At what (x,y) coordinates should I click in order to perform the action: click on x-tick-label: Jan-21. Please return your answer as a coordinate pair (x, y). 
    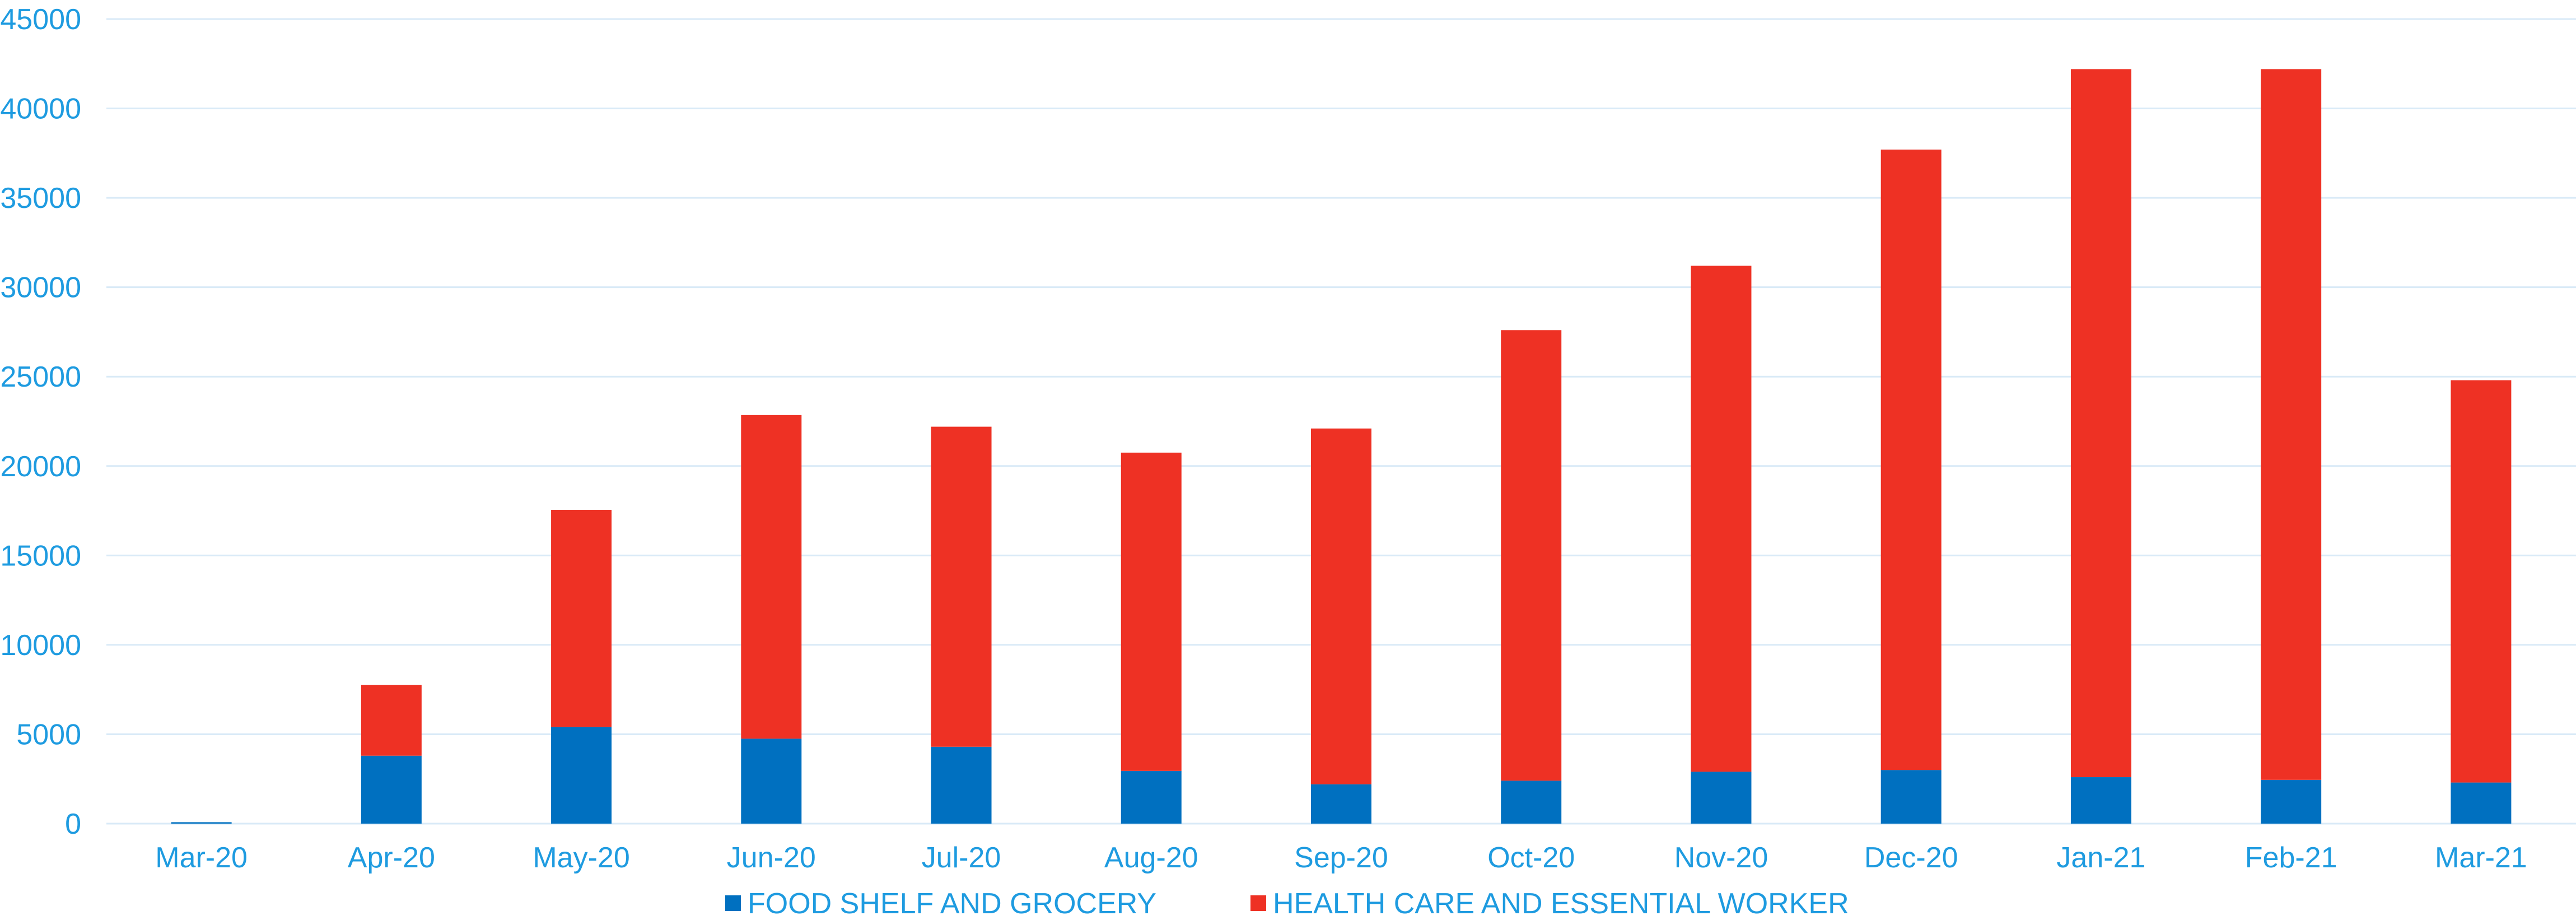
    Looking at the image, I should click on (2101, 858).